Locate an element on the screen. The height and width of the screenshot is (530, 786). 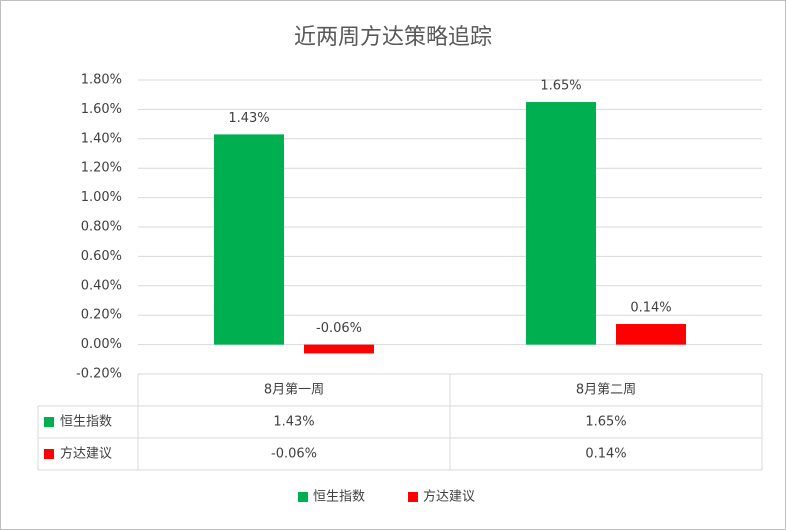
data-label: 1.43% is located at coordinates (248, 118).